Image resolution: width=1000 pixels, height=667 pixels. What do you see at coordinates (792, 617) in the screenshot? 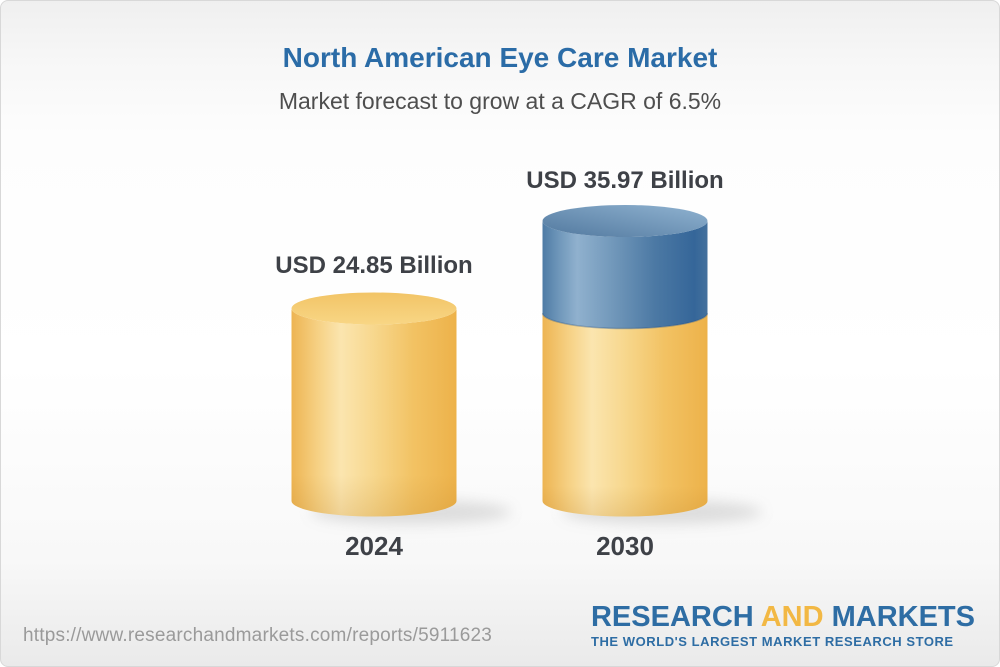
I see `logo-word-and: AND` at bounding box center [792, 617].